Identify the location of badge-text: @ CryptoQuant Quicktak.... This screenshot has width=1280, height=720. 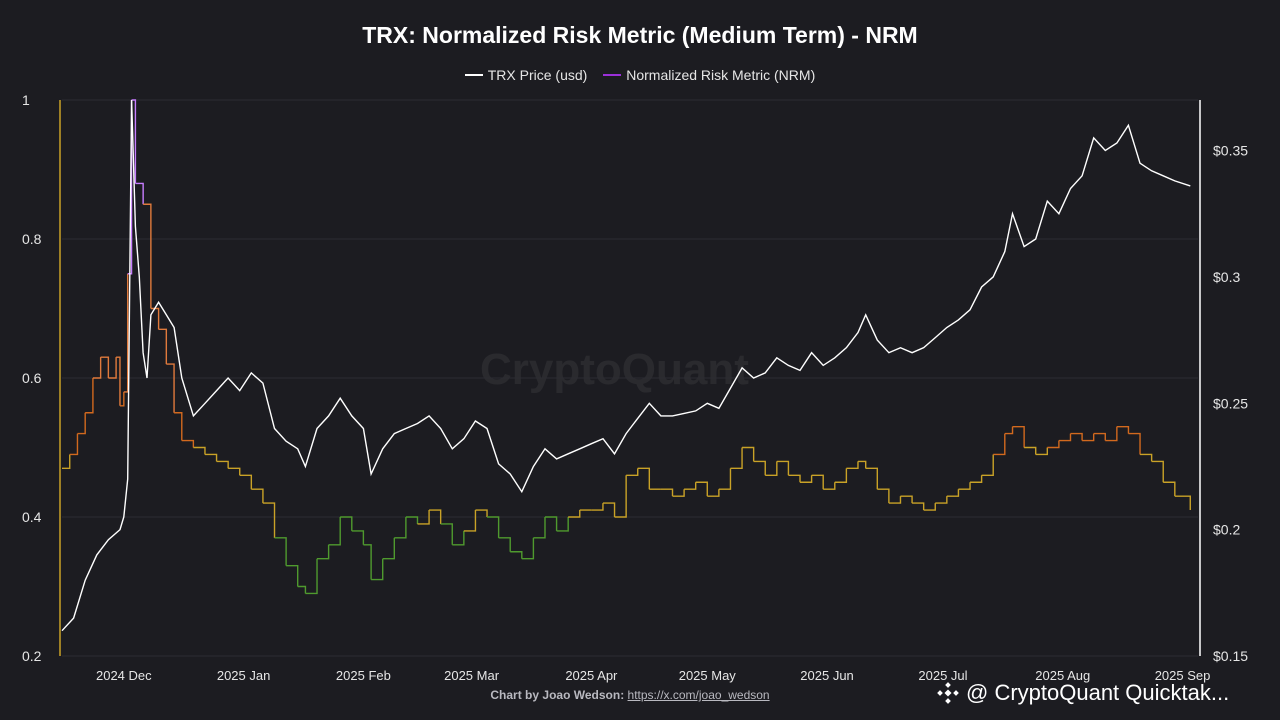
(1098, 692).